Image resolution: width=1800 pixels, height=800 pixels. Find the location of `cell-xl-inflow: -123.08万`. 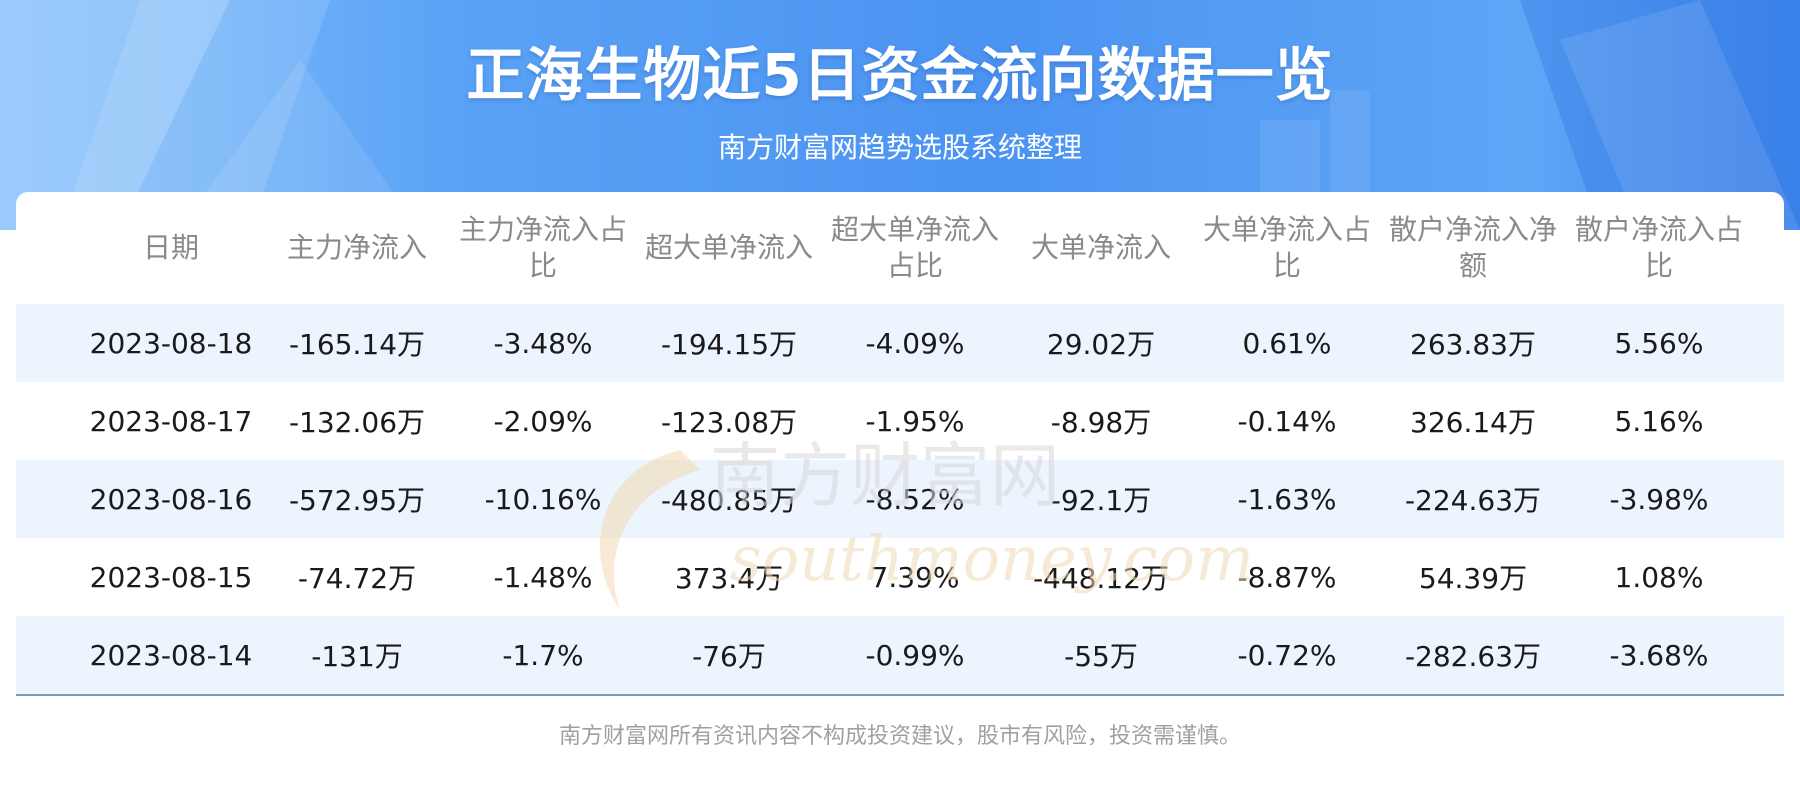

cell-xl-inflow: -123.08万 is located at coordinates (729, 422).